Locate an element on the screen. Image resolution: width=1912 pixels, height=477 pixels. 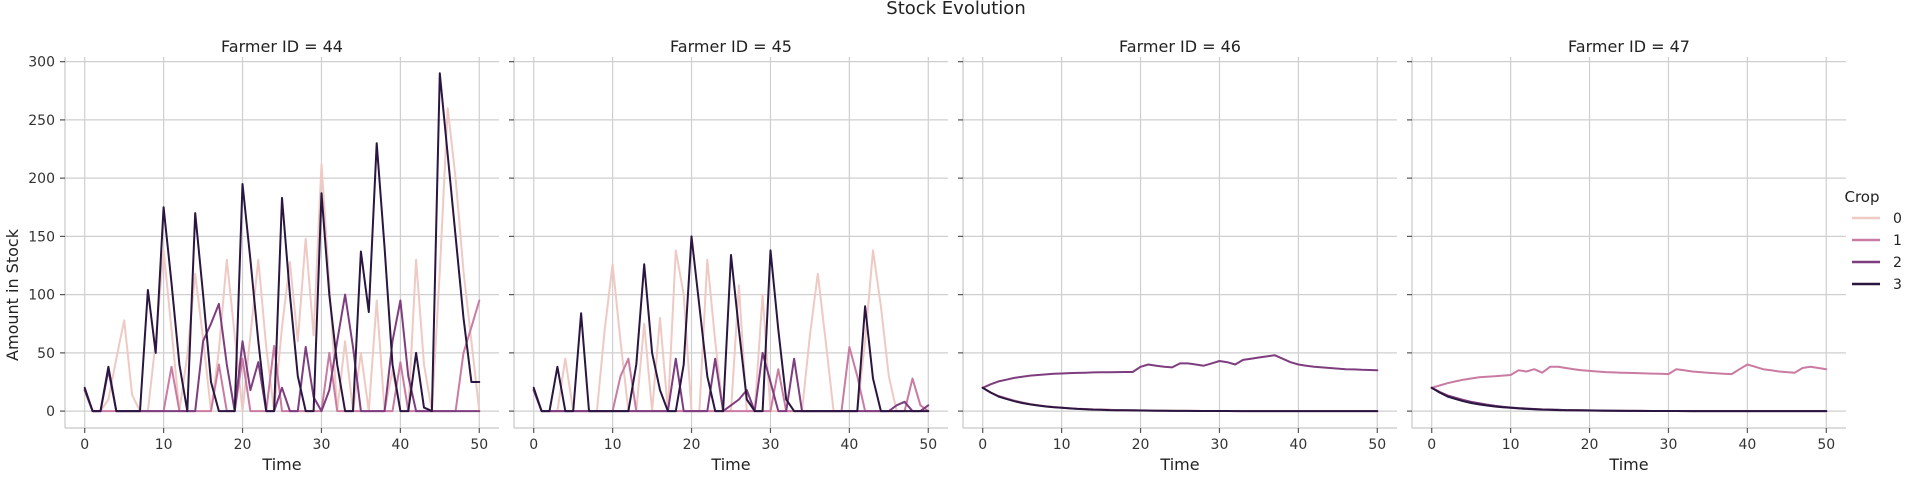
y-tick-label: 150 is located at coordinates (41, 237).